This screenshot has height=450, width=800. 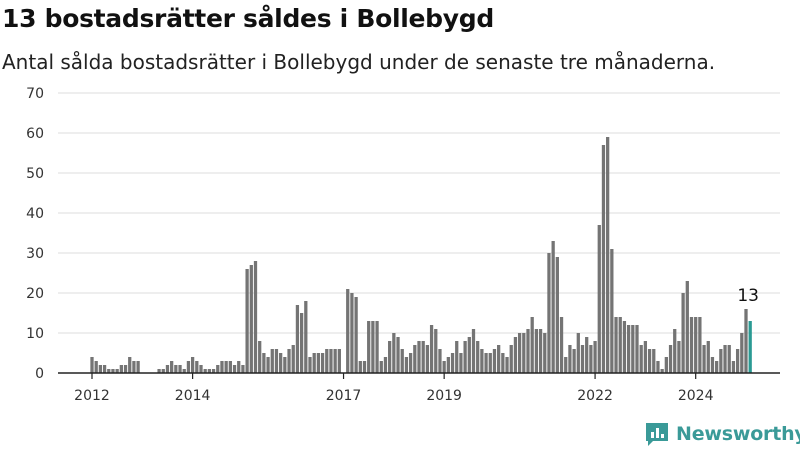 I want to click on x-tick-label: 2019, so click(x=444, y=396).